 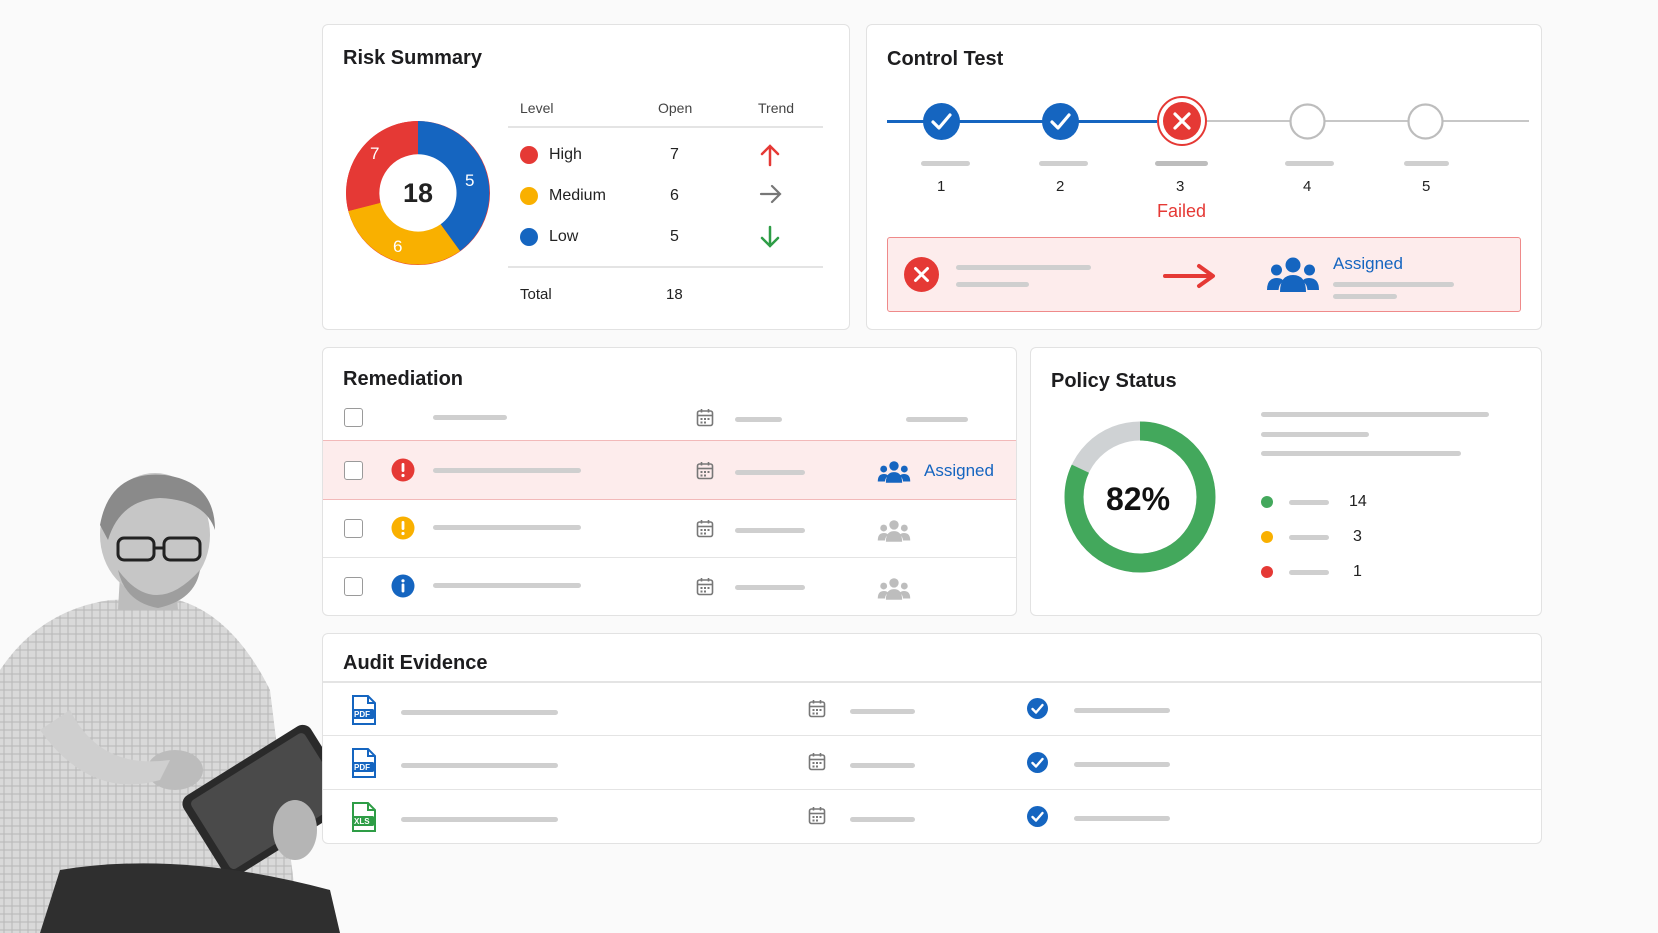 What do you see at coordinates (172, 701) in the screenshot?
I see `person-illustration` at bounding box center [172, 701].